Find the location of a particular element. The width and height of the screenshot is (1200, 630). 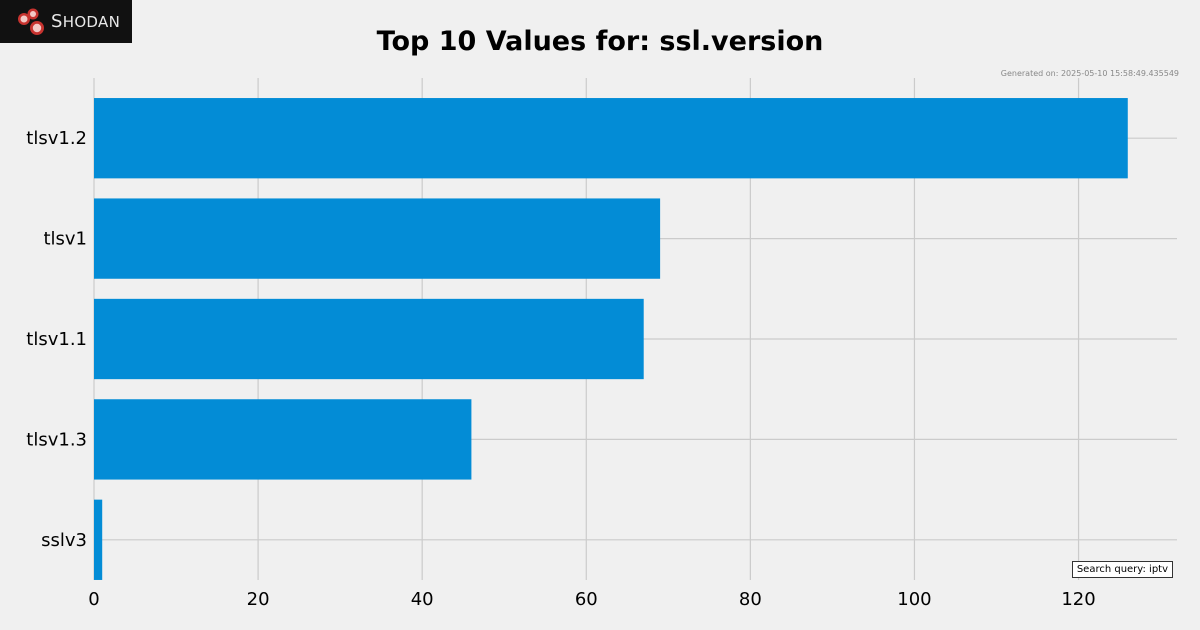

y-tick-label: tlsv1 is located at coordinates (65, 239).